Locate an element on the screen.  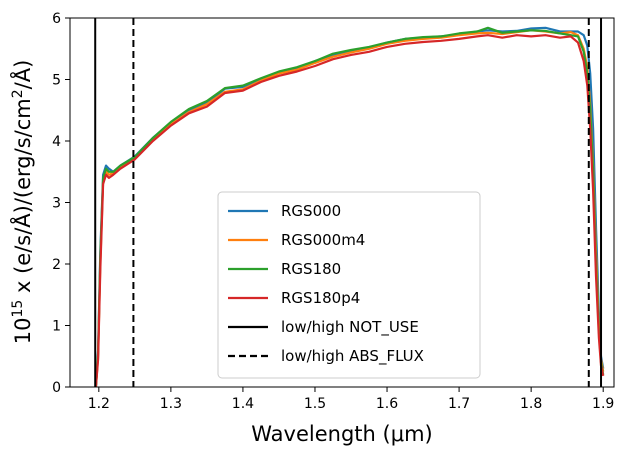
x-axis: 1.2 1.3 1.4 1.5 1.6 1.7 1.8 1.9 is located at coordinates (351, 399).